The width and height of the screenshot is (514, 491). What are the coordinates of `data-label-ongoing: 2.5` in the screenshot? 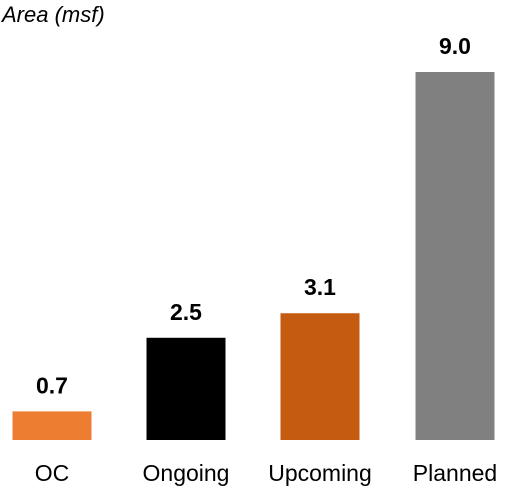 It's located at (186, 312).